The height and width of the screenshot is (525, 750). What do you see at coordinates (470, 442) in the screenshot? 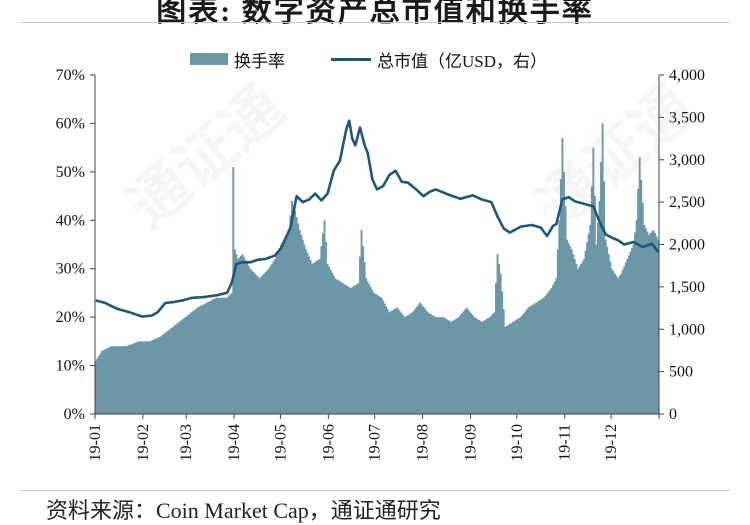
I see `x-tick-label: 19-09` at bounding box center [470, 442].